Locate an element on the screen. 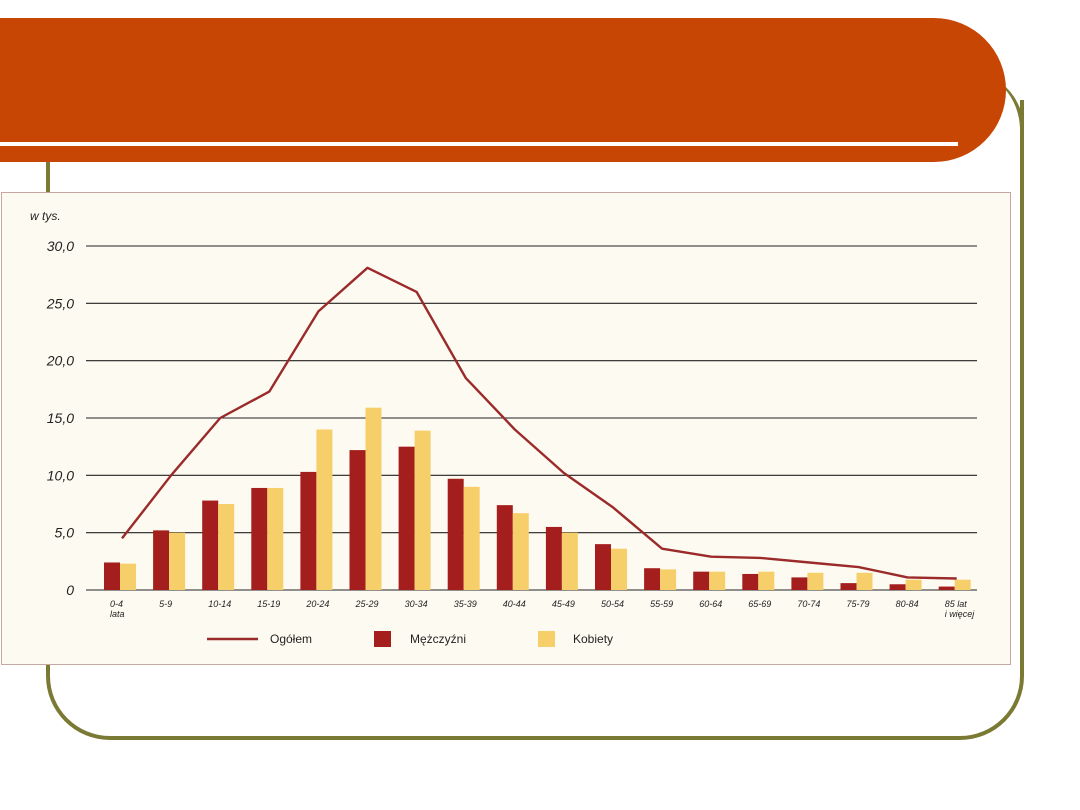 This screenshot has height=810, width=1080. legend-label-mezczyzni: Mężczyźni is located at coordinates (438, 639).